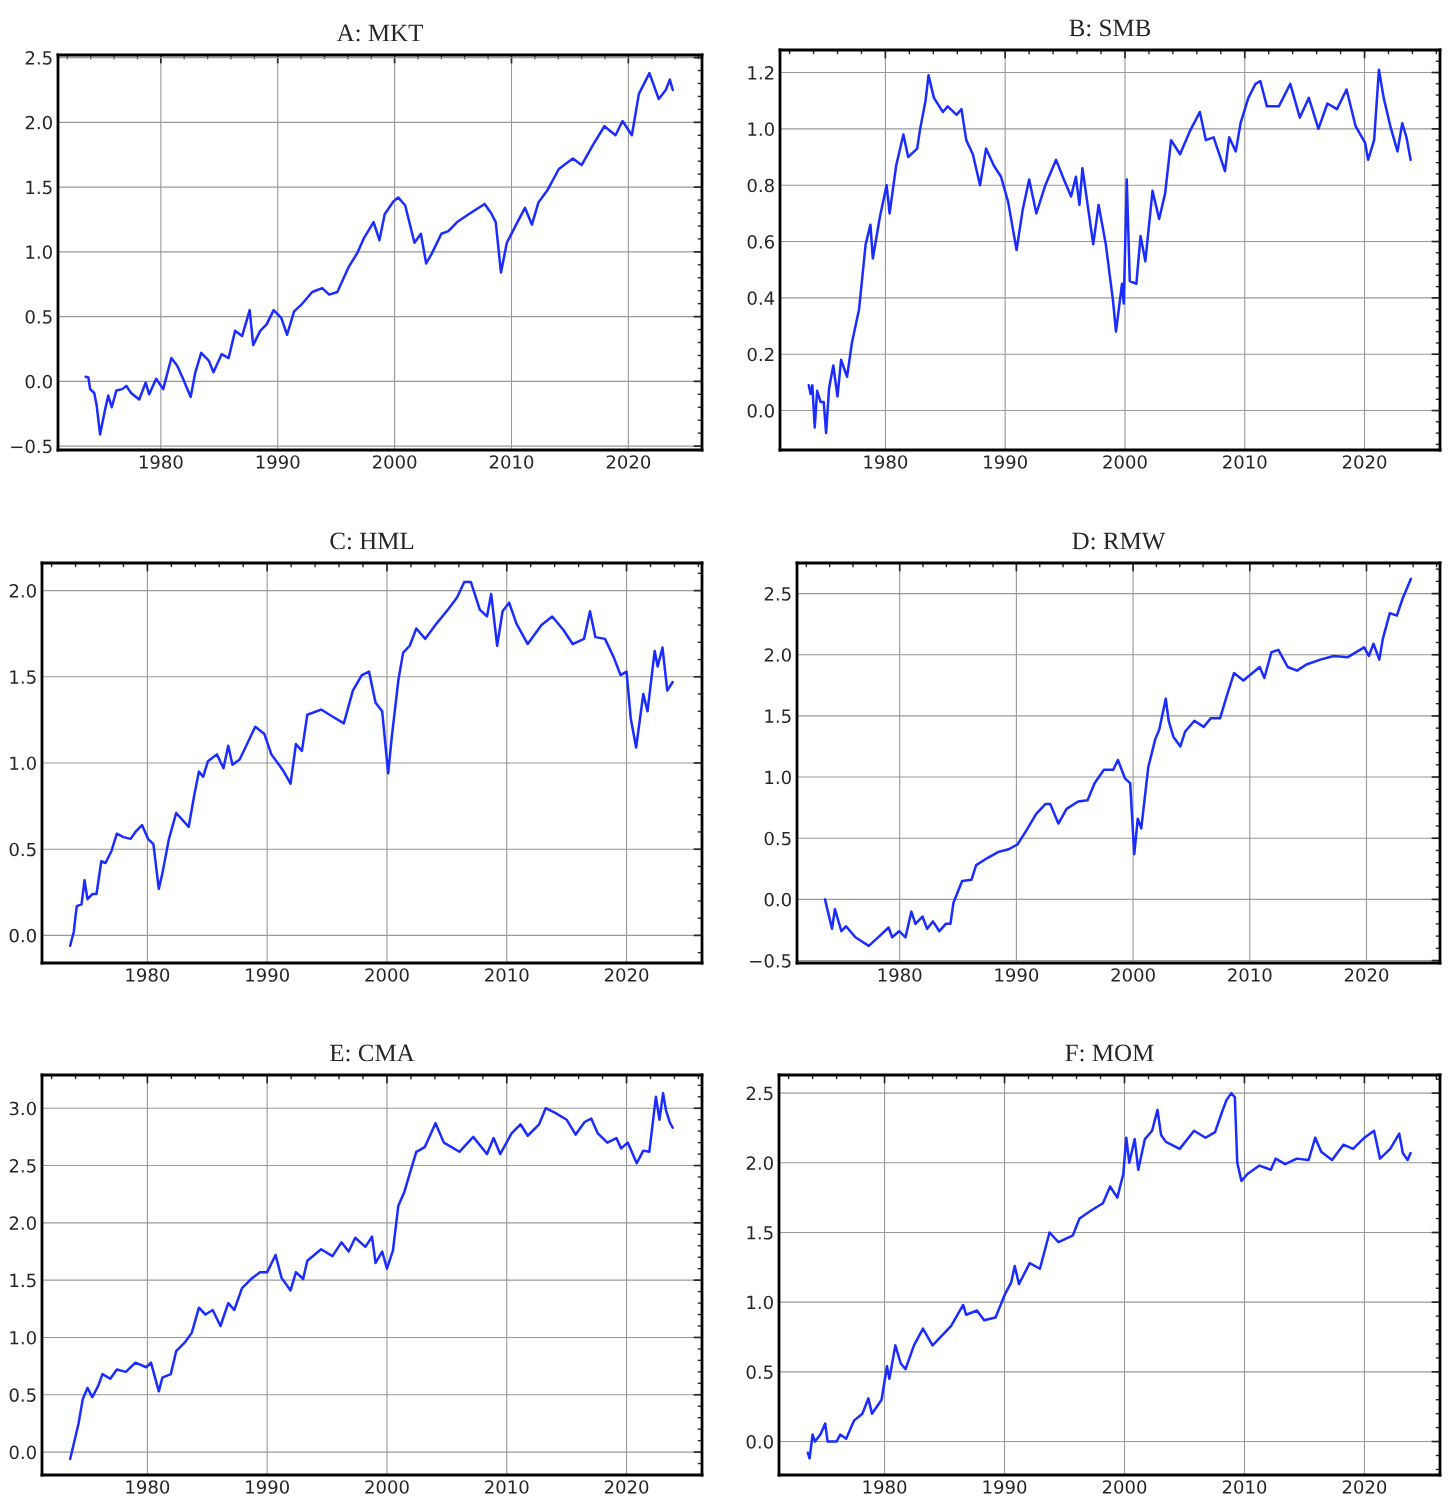 The width and height of the screenshot is (1450, 1501). What do you see at coordinates (22, 1108) in the screenshot?
I see `y-tick-label: 3.0` at bounding box center [22, 1108].